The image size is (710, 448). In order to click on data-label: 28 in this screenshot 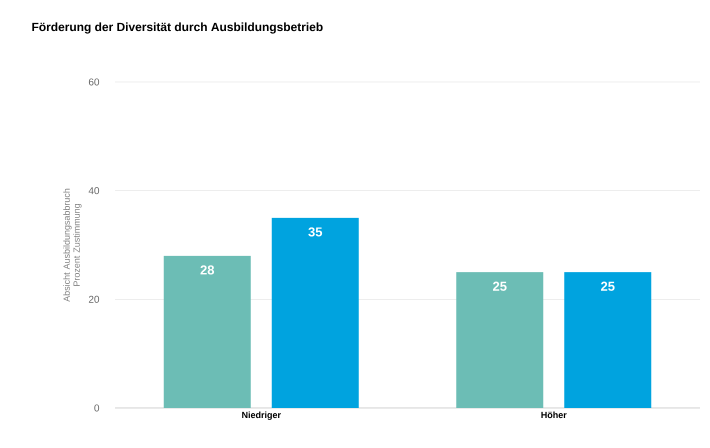, I will do `click(207, 270)`.